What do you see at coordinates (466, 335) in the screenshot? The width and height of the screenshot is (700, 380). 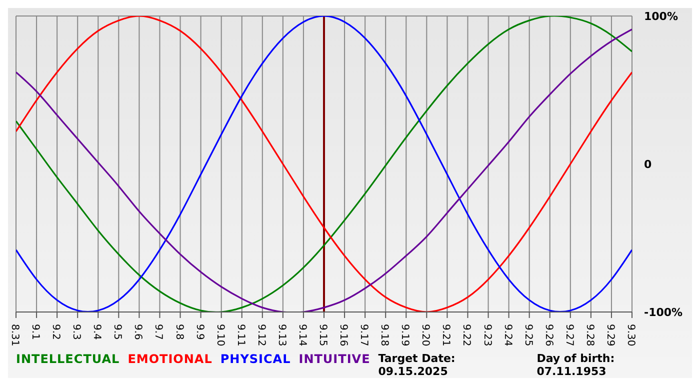 I see `x-tick-label: 9.22` at bounding box center [466, 335].